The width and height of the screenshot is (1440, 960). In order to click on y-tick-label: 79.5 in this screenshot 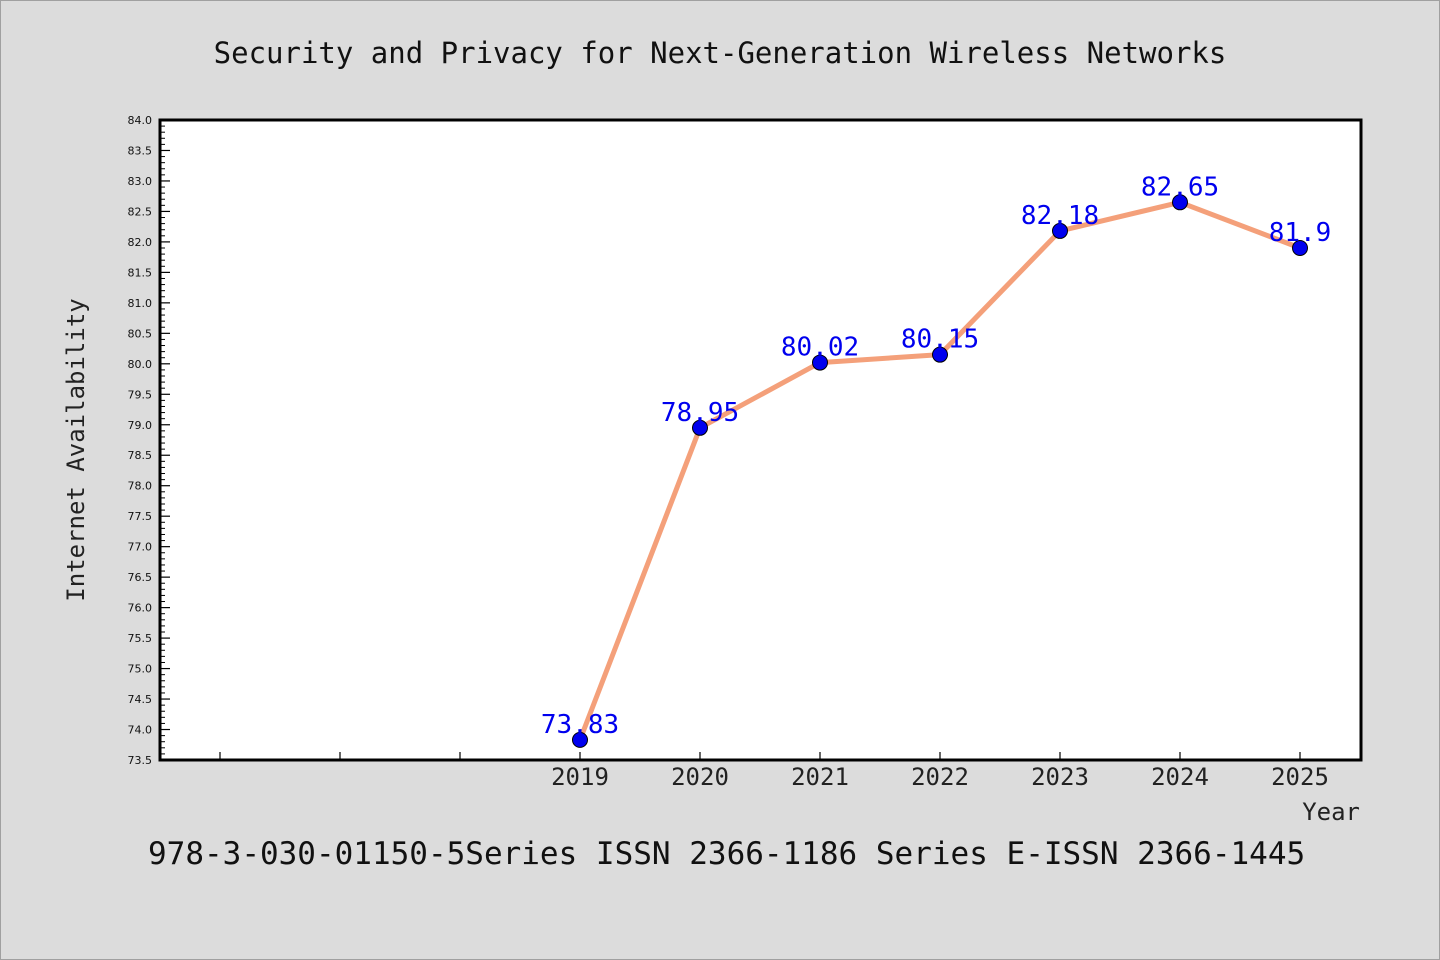, I will do `click(140, 394)`.